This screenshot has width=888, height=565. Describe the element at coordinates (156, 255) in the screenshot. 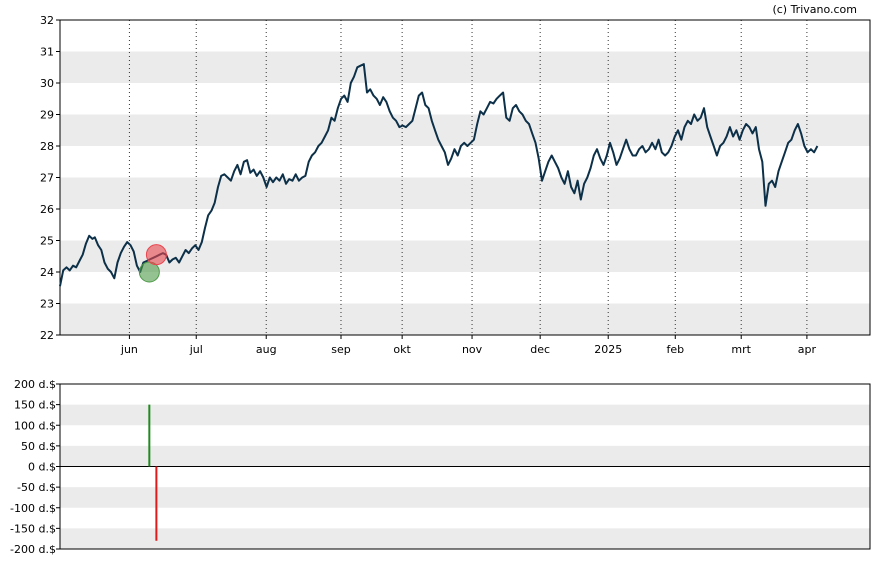

I see `sell-marker` at that location.